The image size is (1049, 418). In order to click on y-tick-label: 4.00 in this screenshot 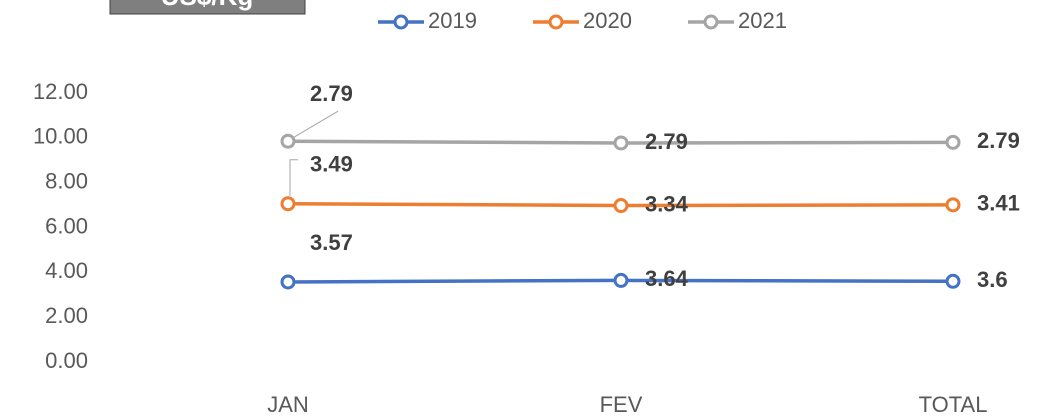, I will do `click(66, 270)`.